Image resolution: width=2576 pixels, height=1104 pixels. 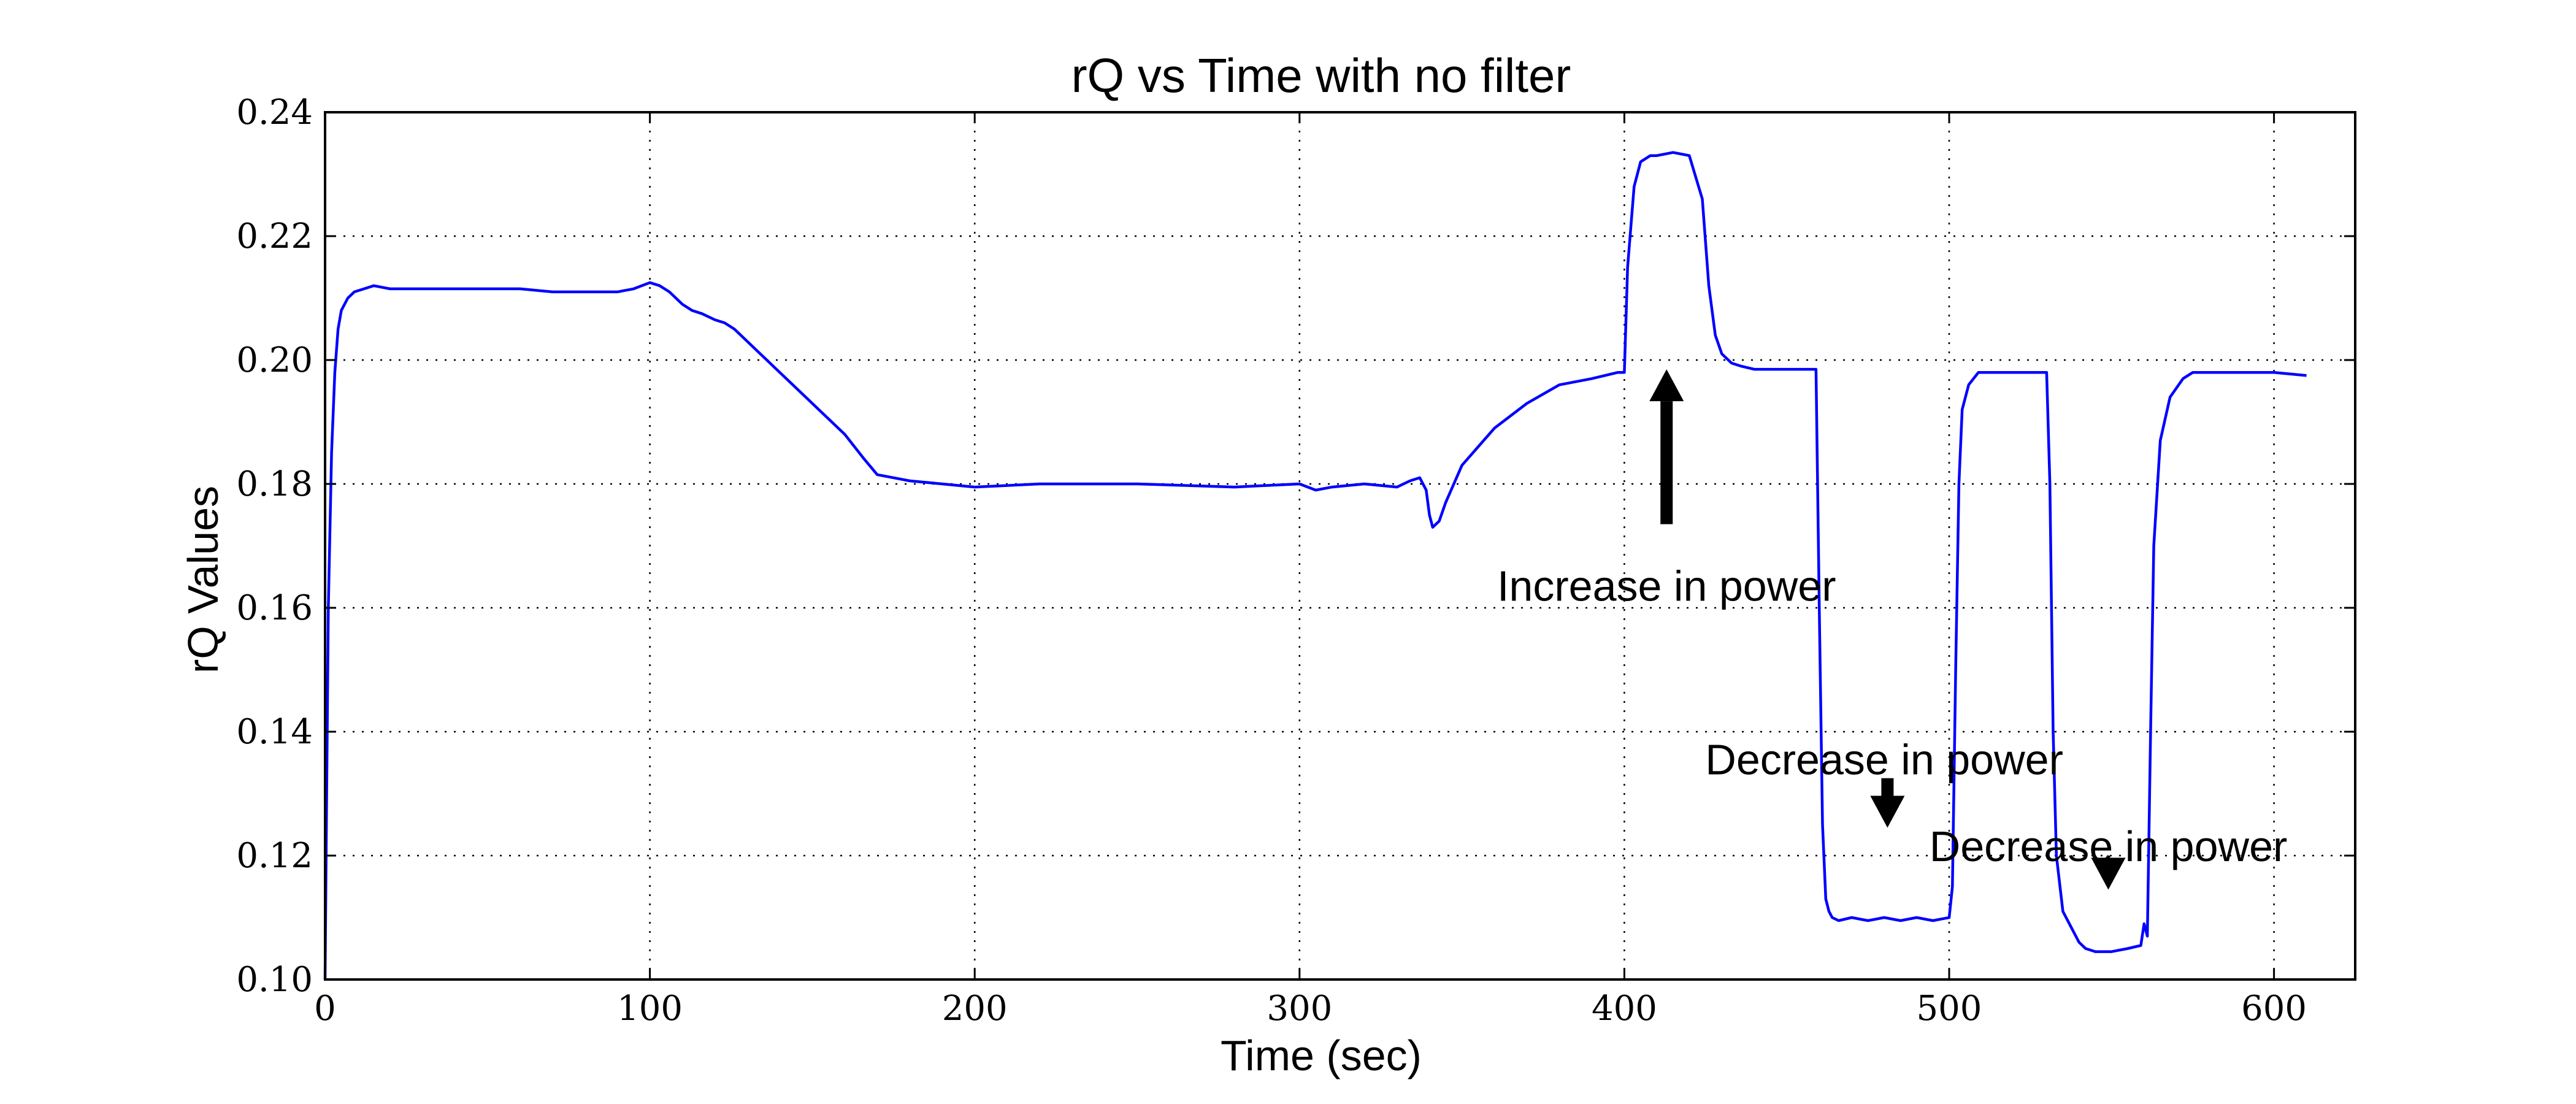 What do you see at coordinates (1666, 489) in the screenshot?
I see `annotation: Increase in power` at bounding box center [1666, 489].